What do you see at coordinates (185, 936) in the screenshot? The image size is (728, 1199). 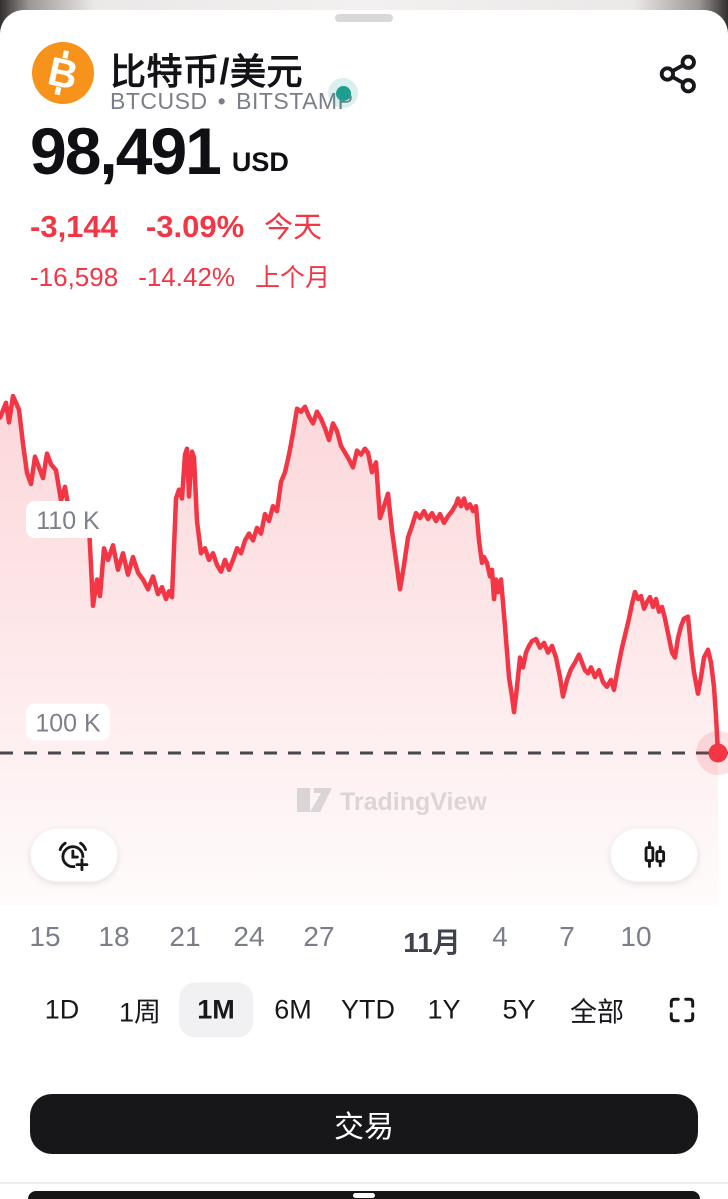 I see `x-axis-tick: 21` at bounding box center [185, 936].